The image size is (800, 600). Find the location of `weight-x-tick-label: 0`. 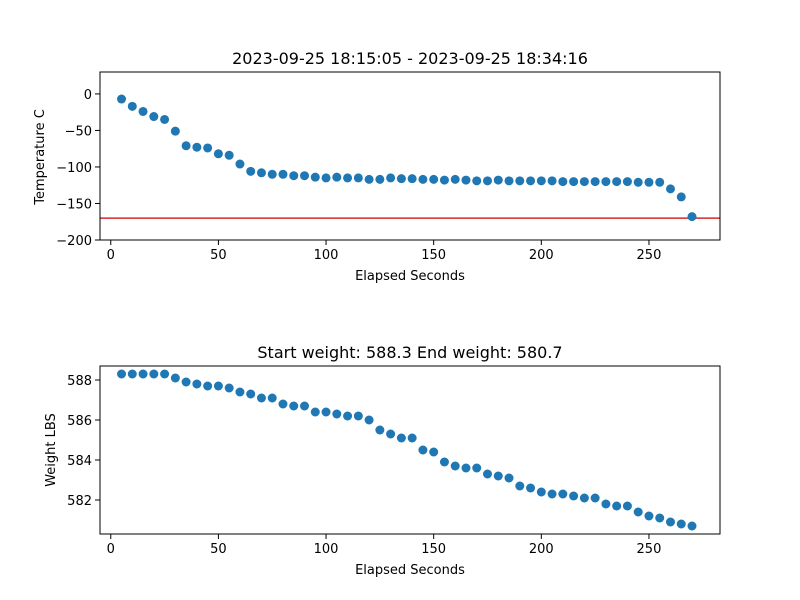

weight-x-tick-label: 0 is located at coordinates (111, 549).